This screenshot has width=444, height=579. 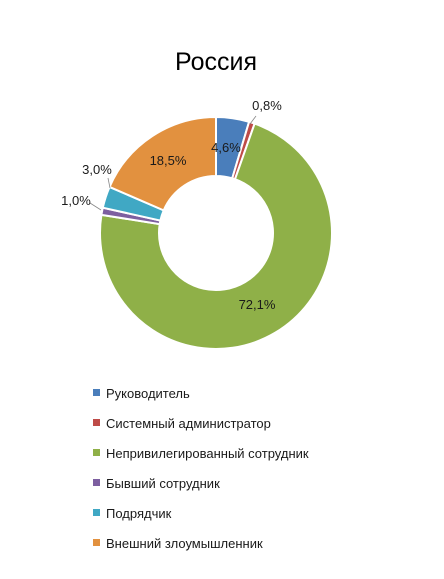 I want to click on legend-label: Системный администратор, so click(x=188, y=423).